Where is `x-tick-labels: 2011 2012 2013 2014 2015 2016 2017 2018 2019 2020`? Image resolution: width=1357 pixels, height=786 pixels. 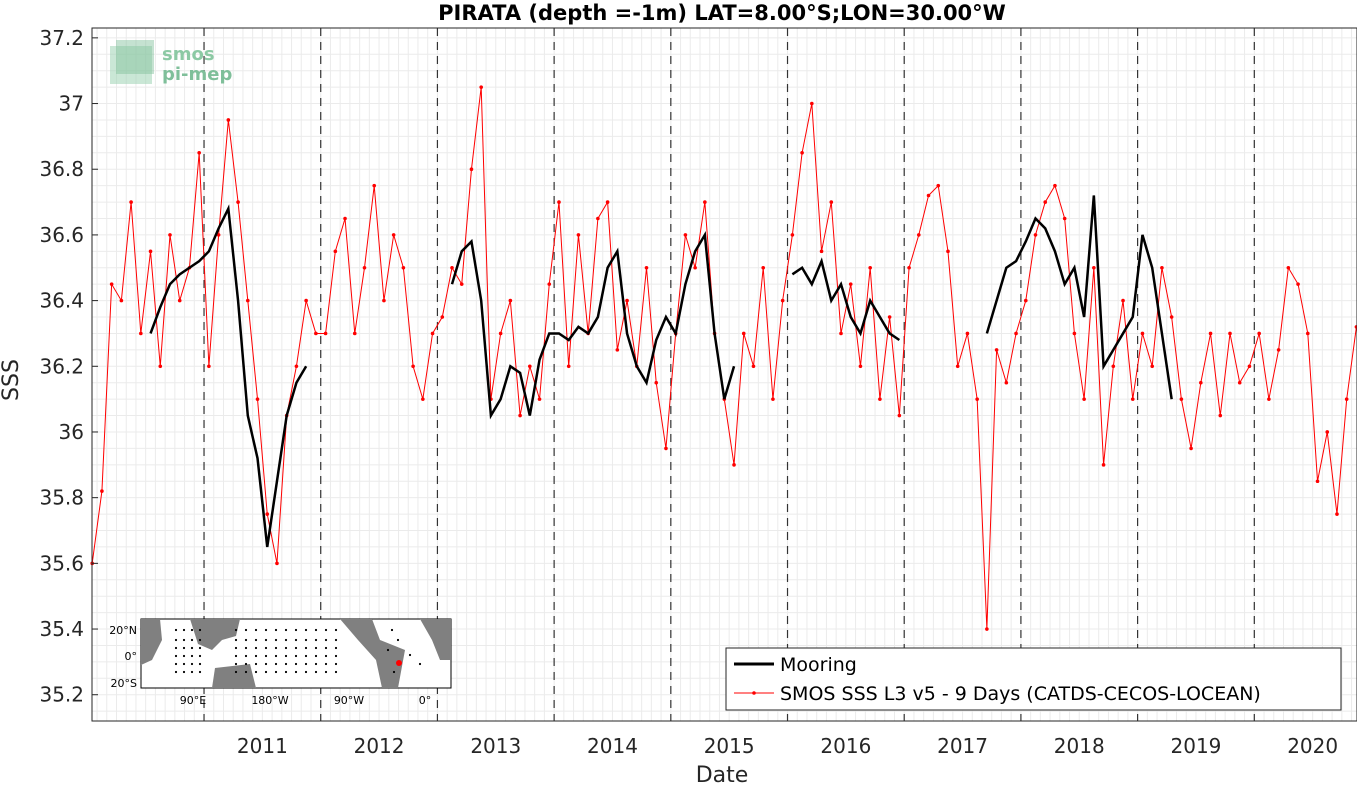 x-tick-labels: 2011 2012 2013 2014 2015 2016 2017 2018 2019 2020 is located at coordinates (787, 746).